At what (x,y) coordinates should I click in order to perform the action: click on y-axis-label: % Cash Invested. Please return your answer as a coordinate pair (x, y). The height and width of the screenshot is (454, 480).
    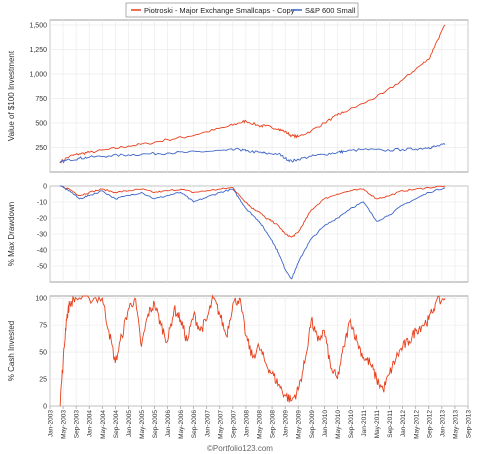
    Looking at the image, I should click on (11, 351).